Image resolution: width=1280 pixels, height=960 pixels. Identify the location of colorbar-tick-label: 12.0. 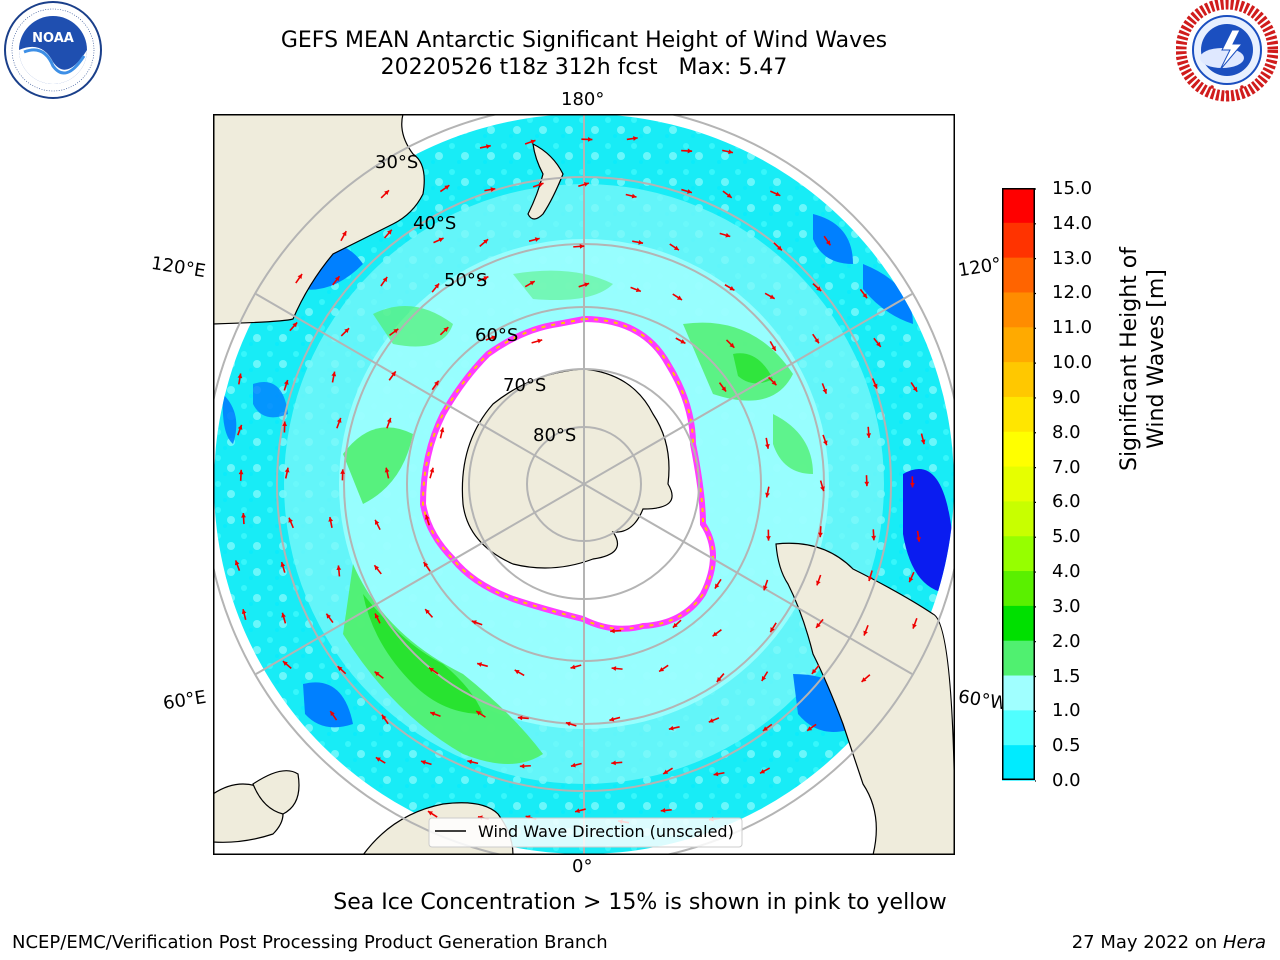
(1072, 293).